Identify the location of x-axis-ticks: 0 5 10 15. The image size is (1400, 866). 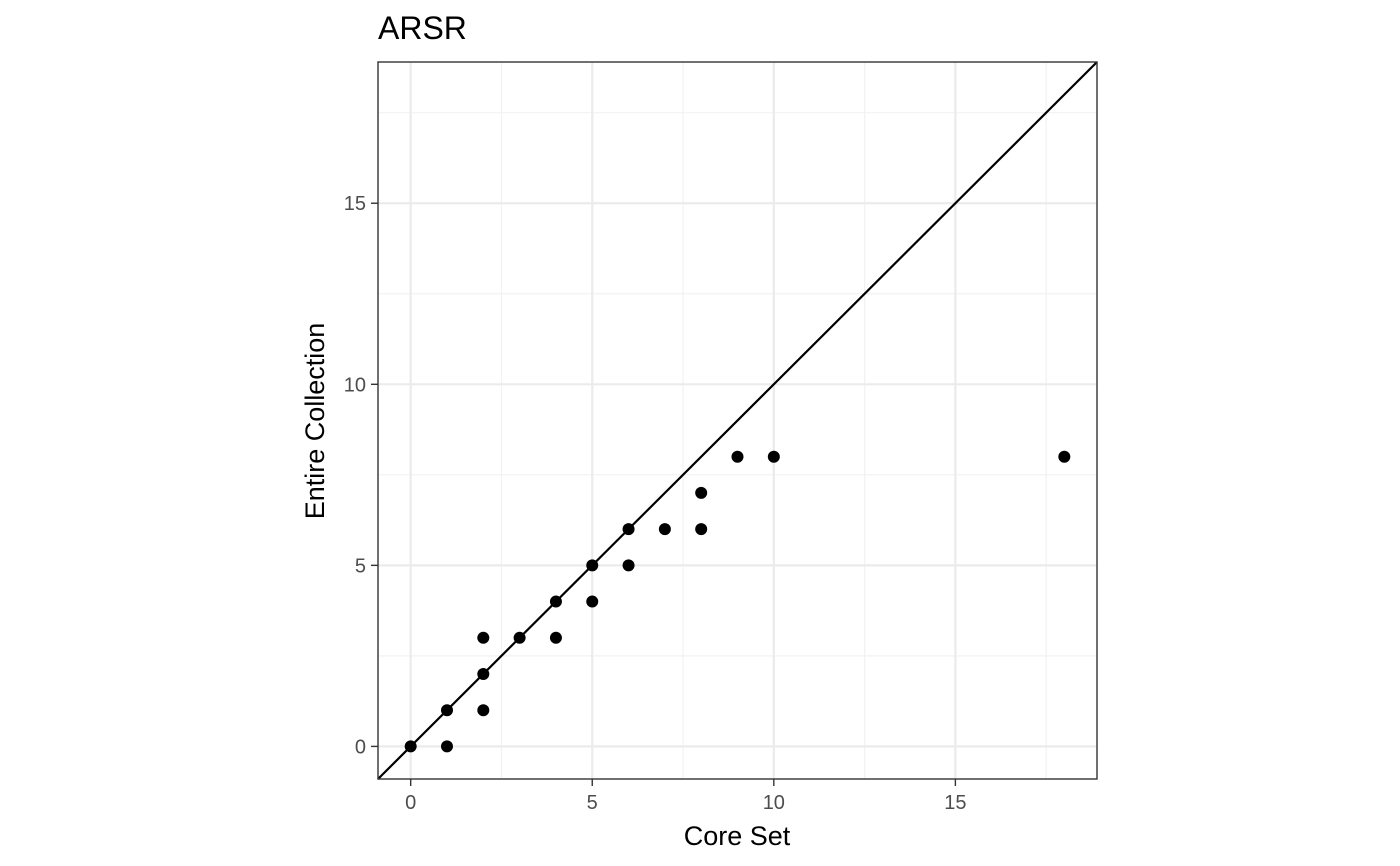
(686, 796).